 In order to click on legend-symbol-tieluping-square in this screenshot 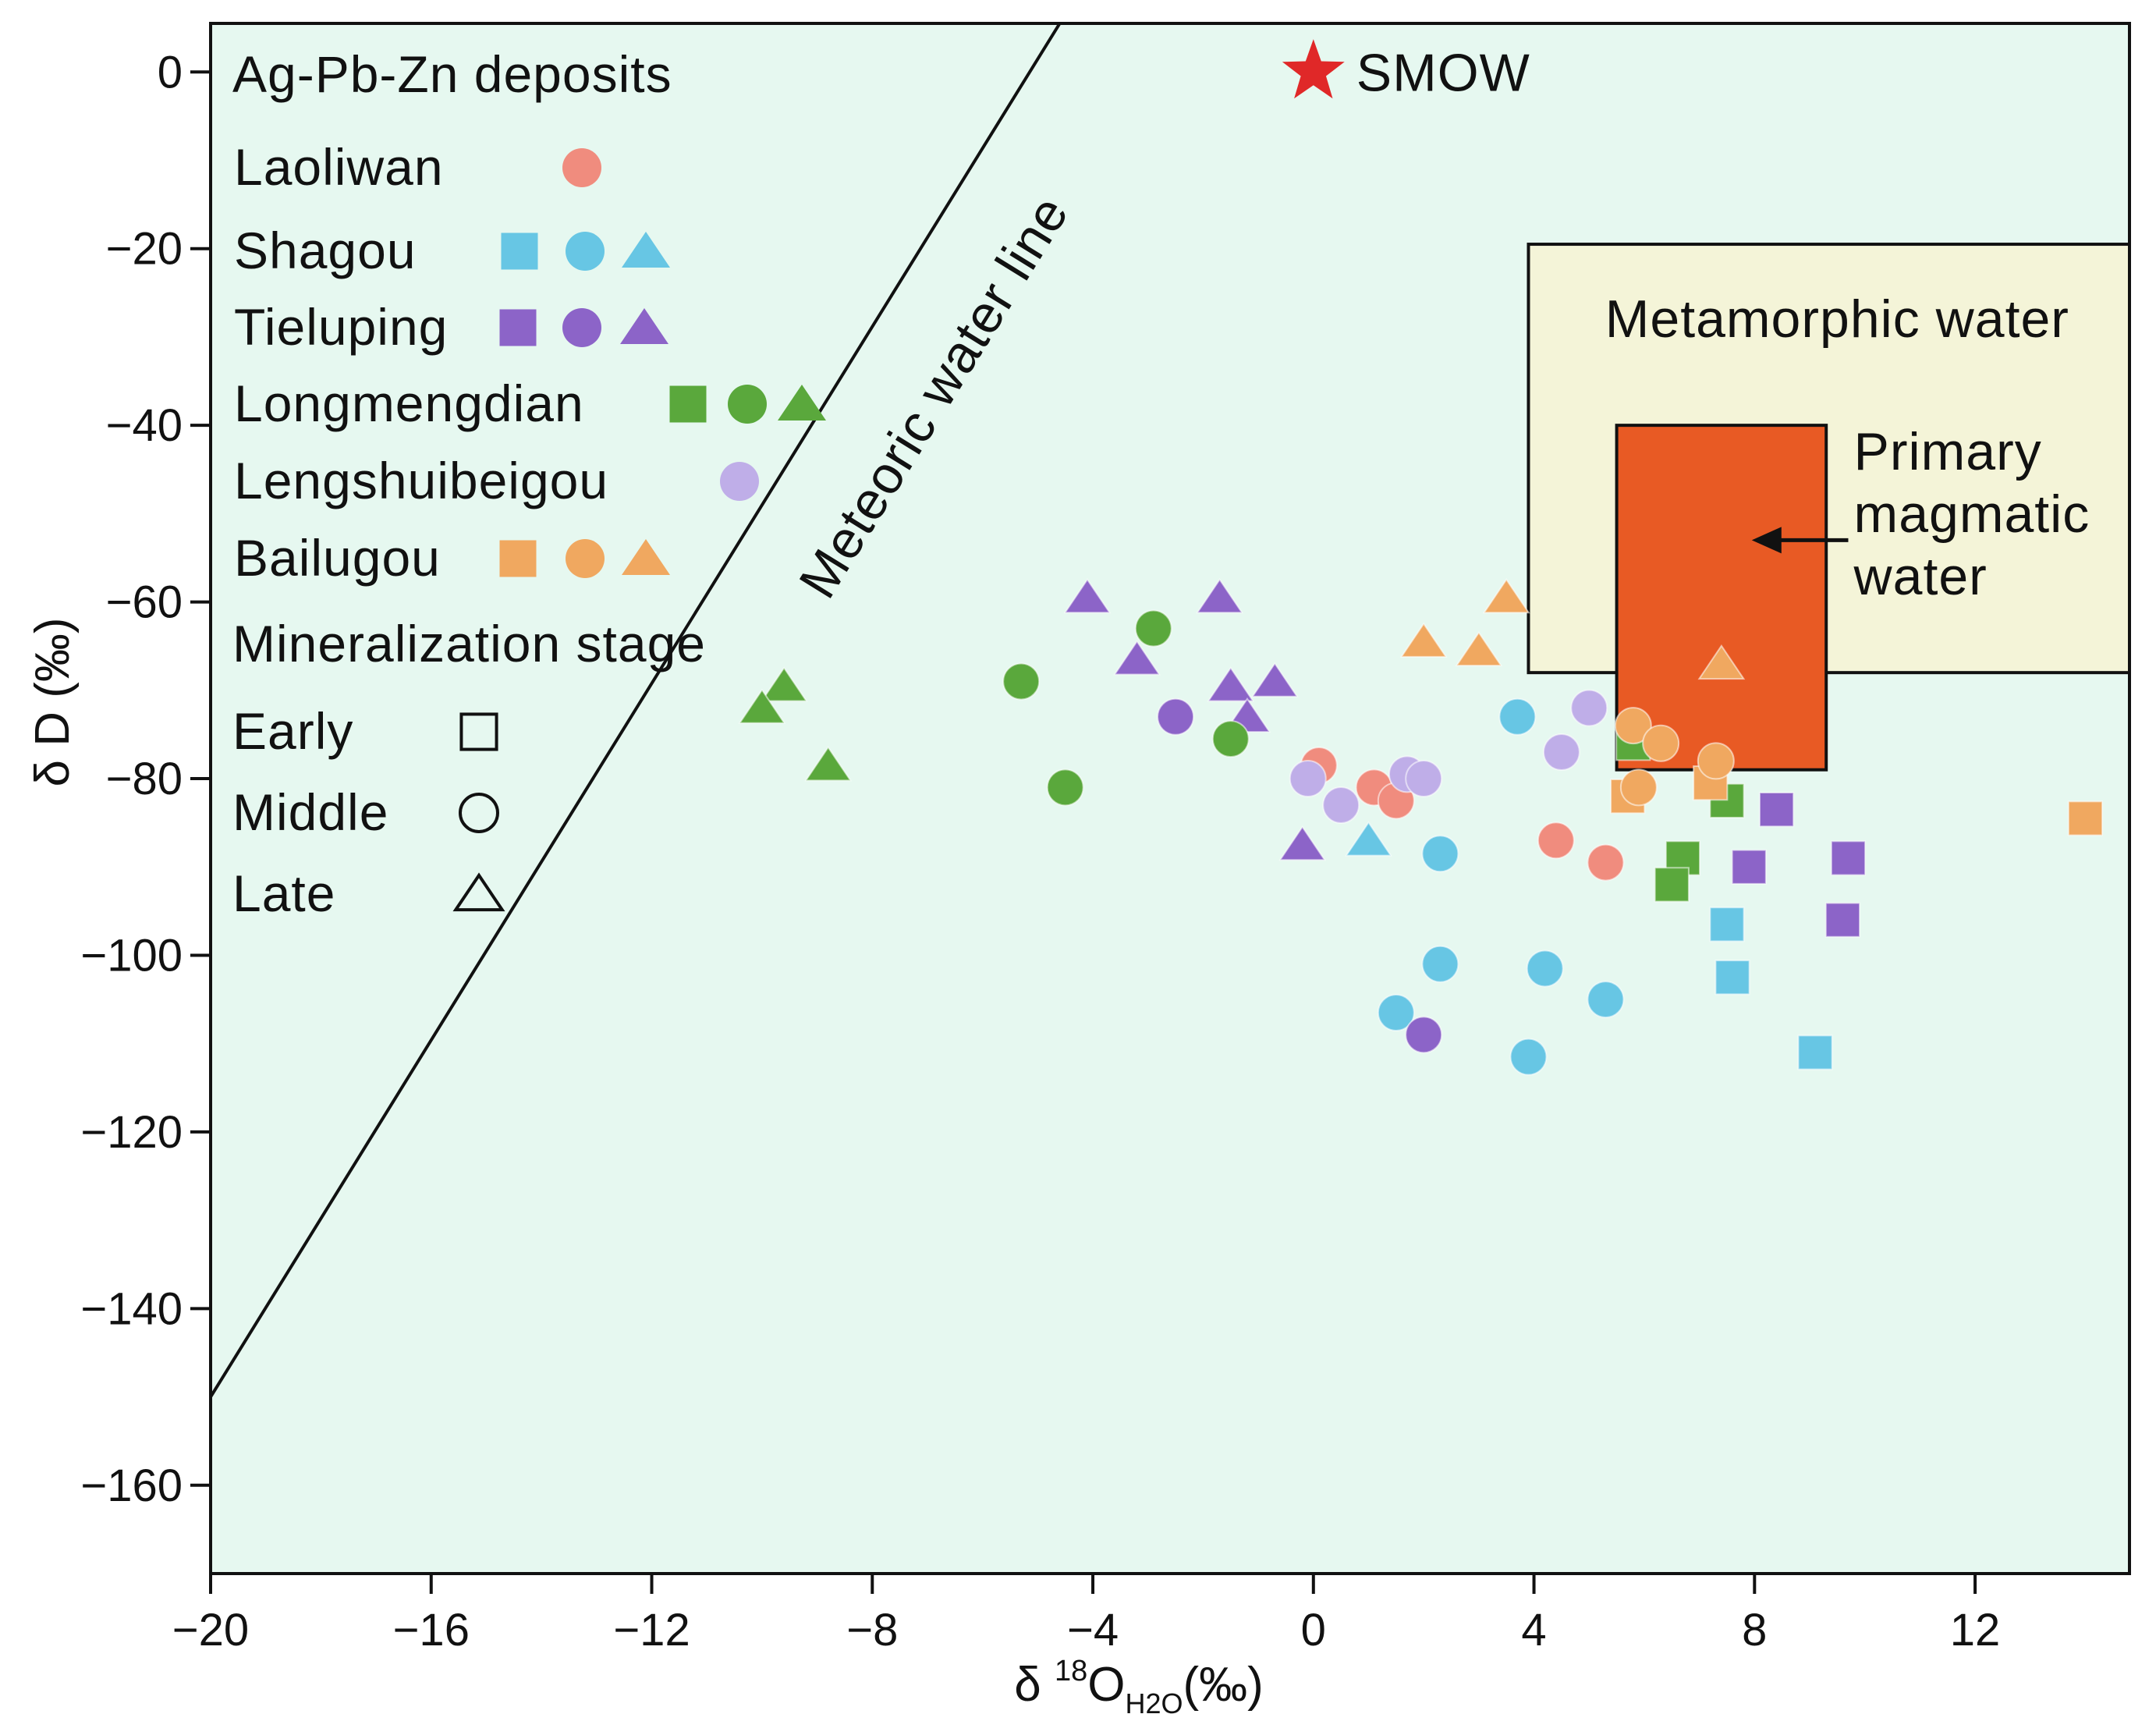, I will do `click(518, 327)`.